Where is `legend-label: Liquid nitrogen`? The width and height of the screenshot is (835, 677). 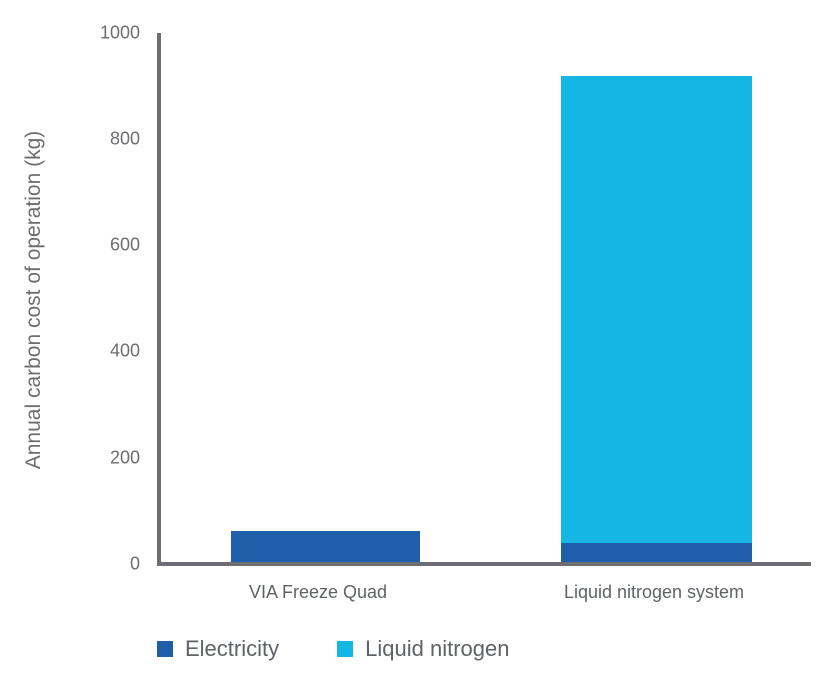 legend-label: Liquid nitrogen is located at coordinates (437, 648).